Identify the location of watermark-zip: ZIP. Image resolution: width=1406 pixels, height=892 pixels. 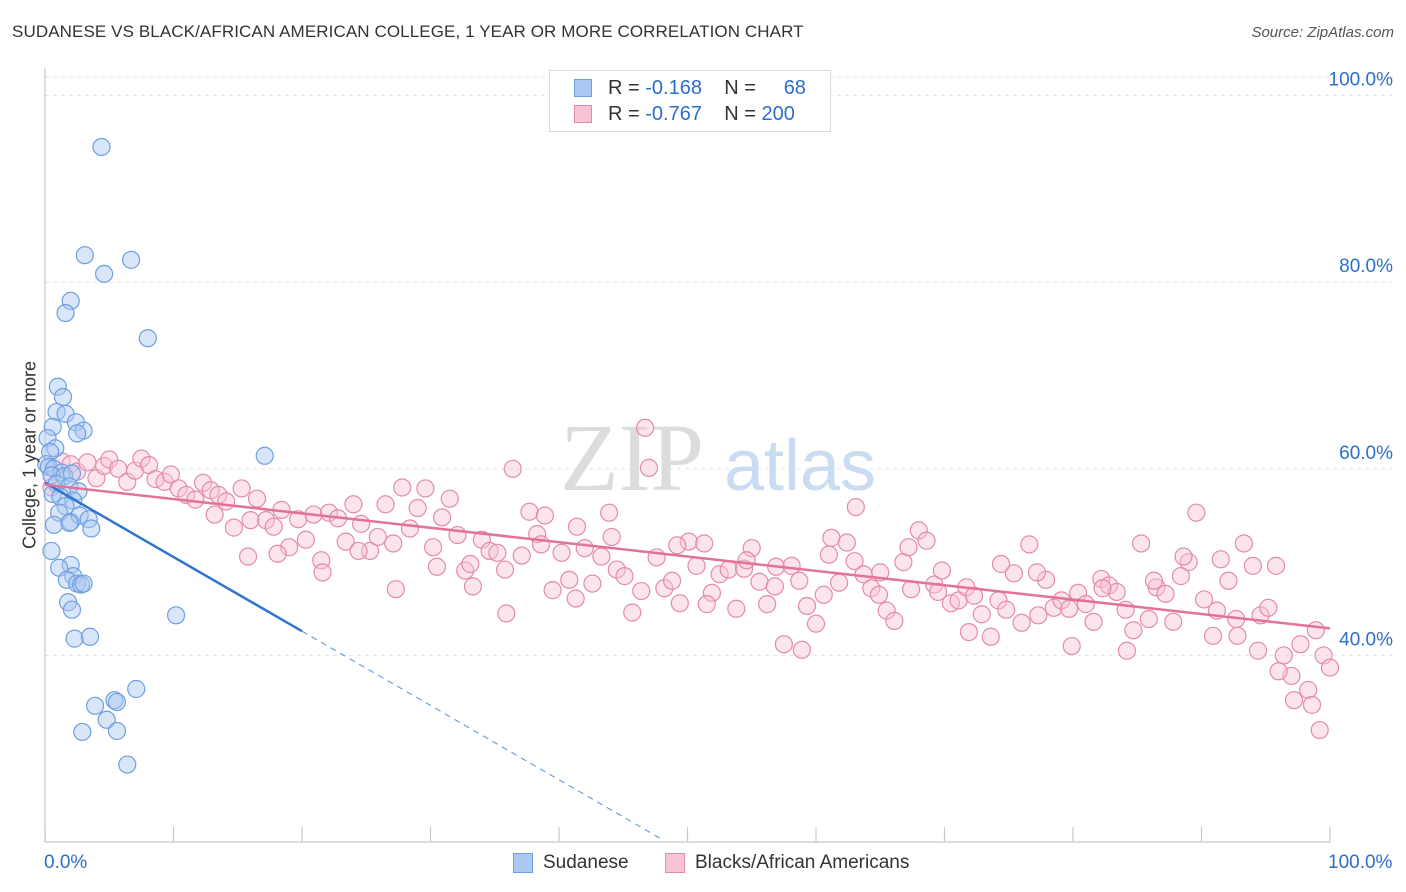
(632, 457).